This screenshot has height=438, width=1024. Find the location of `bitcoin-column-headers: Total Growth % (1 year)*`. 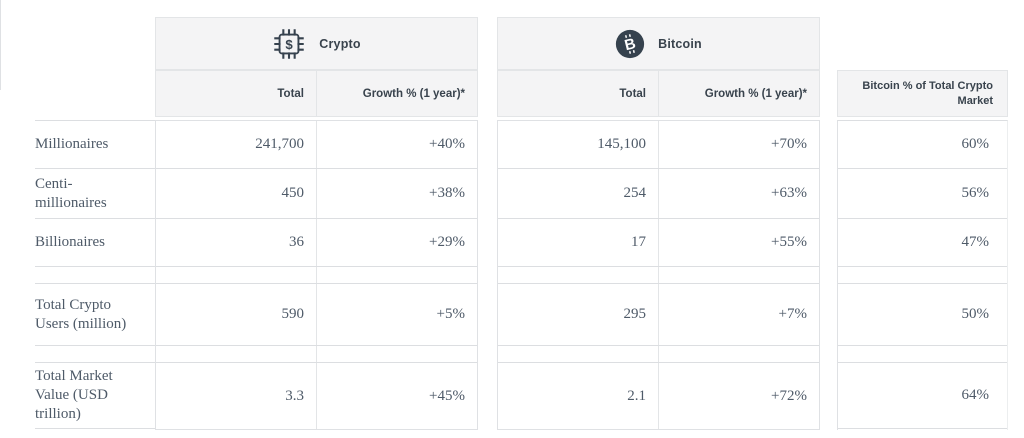

bitcoin-column-headers: Total Growth % (1 year)* is located at coordinates (658, 93).